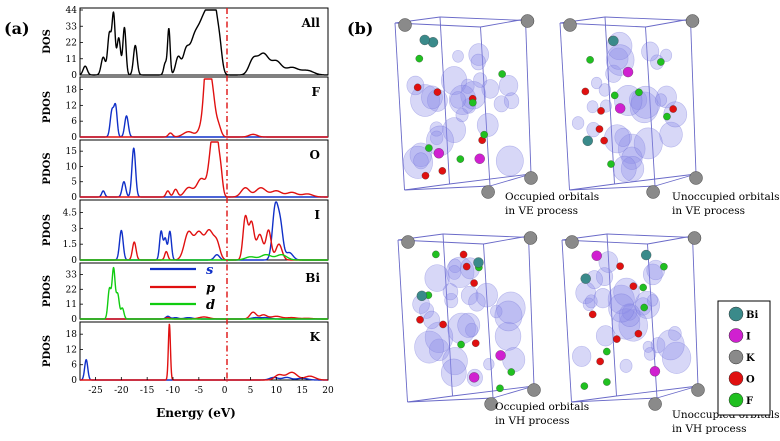 This screenshot has height=441, width=780. I want to click on y-tick-label: 0, so click(74, 381).